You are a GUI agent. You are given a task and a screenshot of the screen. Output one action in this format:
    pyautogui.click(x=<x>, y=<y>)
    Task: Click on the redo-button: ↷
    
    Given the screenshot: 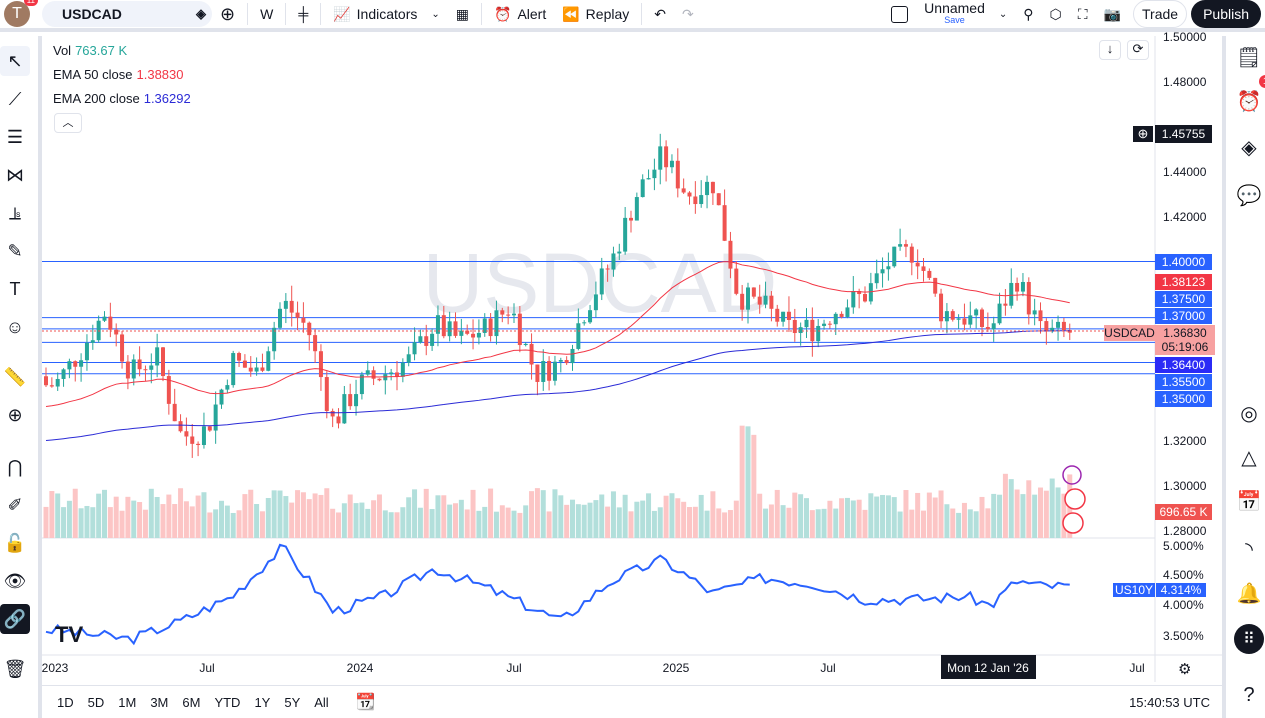 What is the action you would take?
    pyautogui.click(x=688, y=14)
    